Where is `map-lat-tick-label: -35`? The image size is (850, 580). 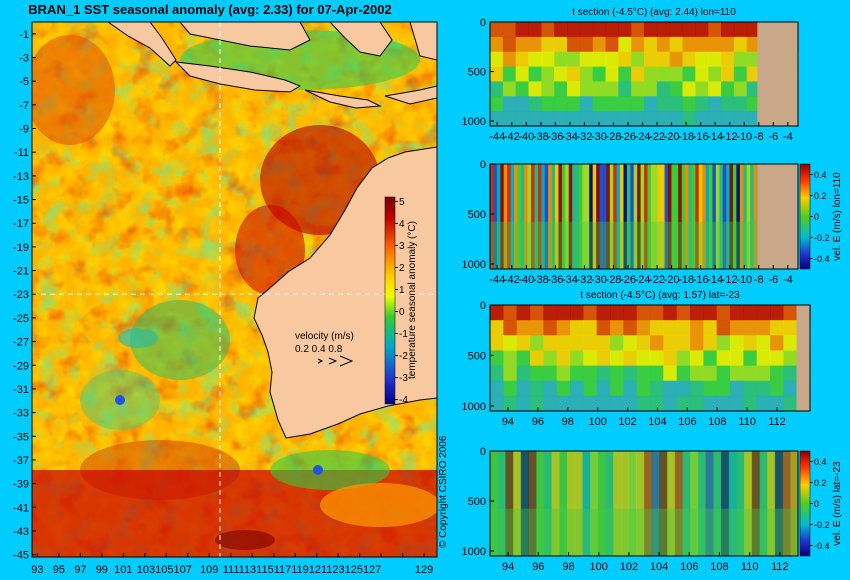
map-lat-tick-label: -35 is located at coordinates (21, 437).